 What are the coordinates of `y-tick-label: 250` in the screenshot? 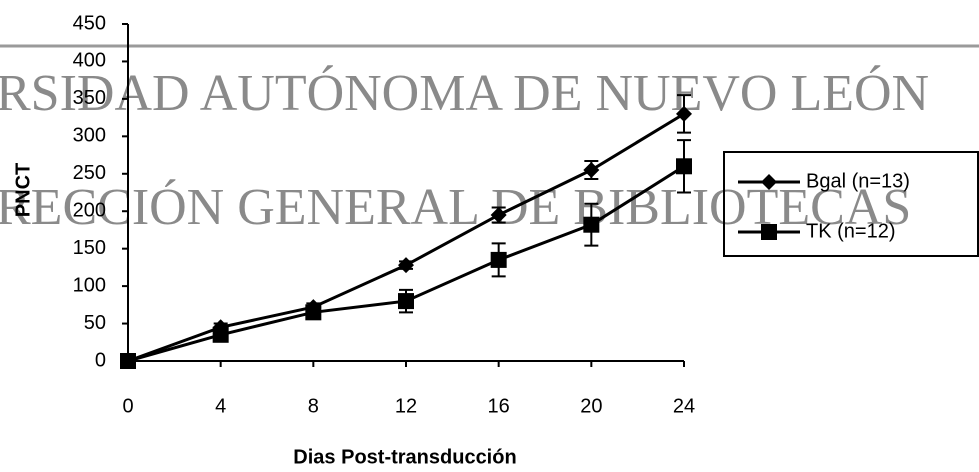 It's located at (89, 173).